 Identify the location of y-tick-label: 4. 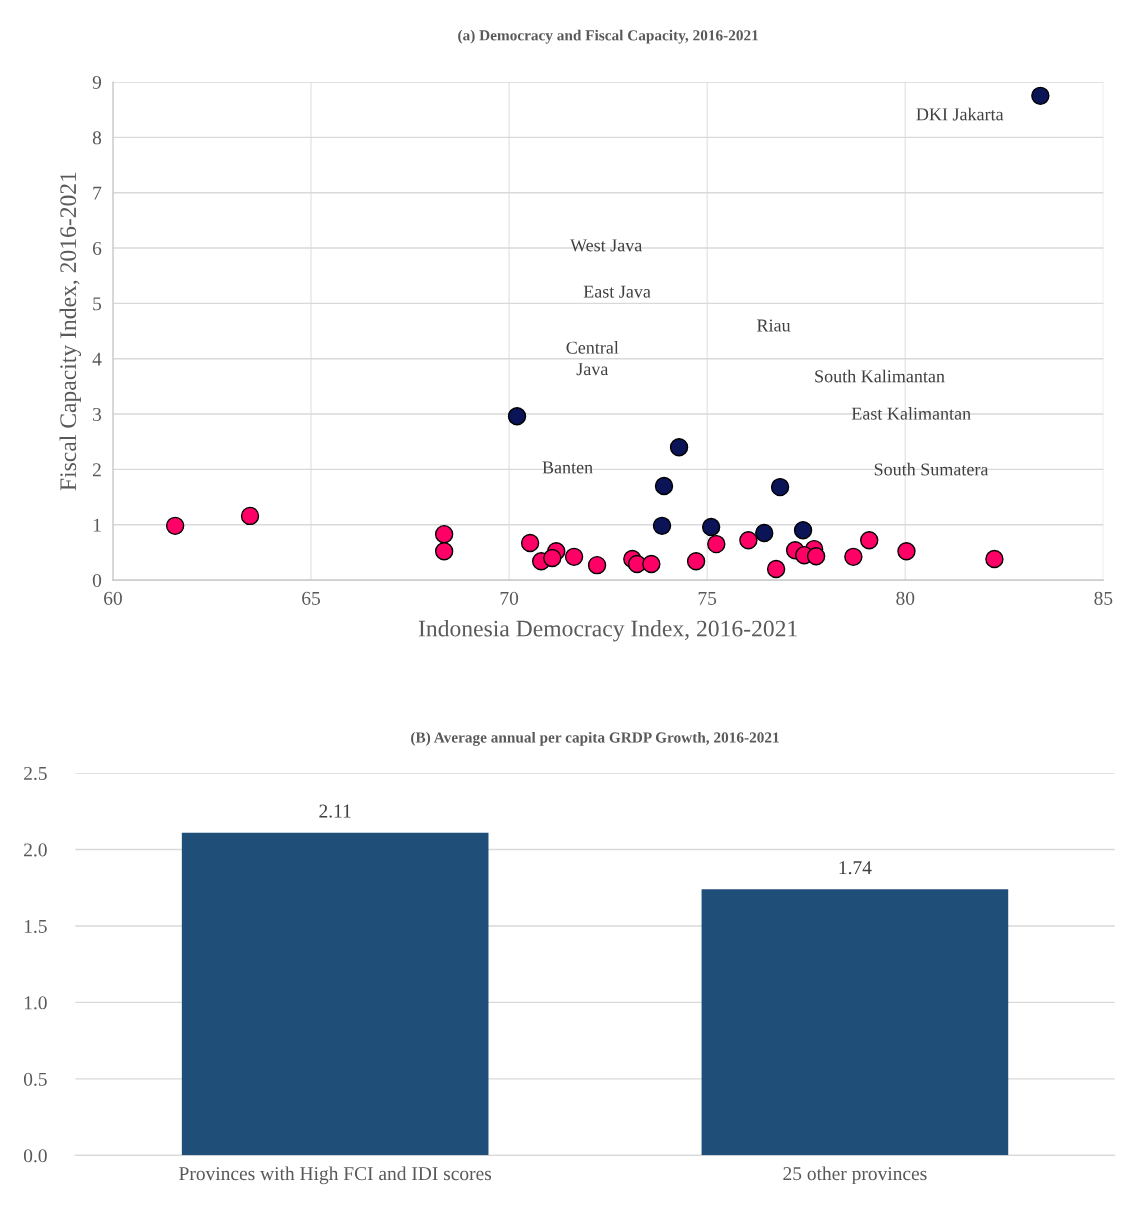
(97, 359).